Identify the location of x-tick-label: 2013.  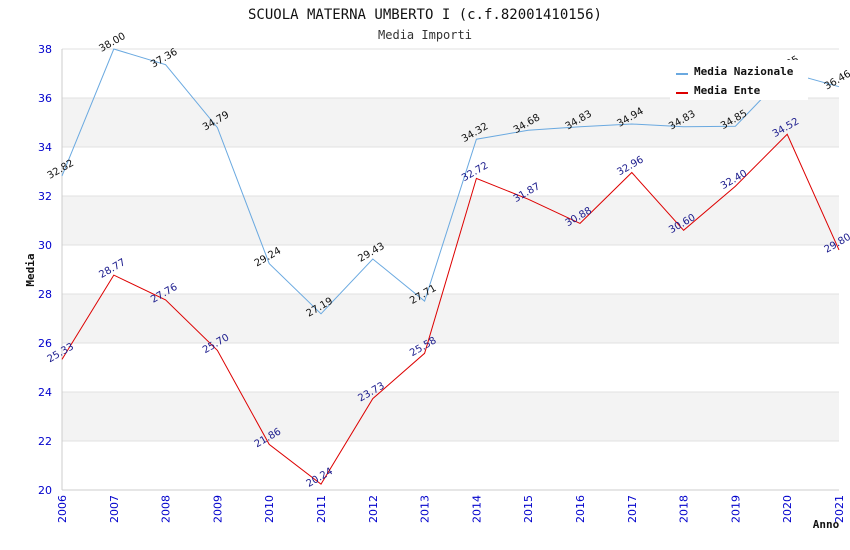
(425, 509).